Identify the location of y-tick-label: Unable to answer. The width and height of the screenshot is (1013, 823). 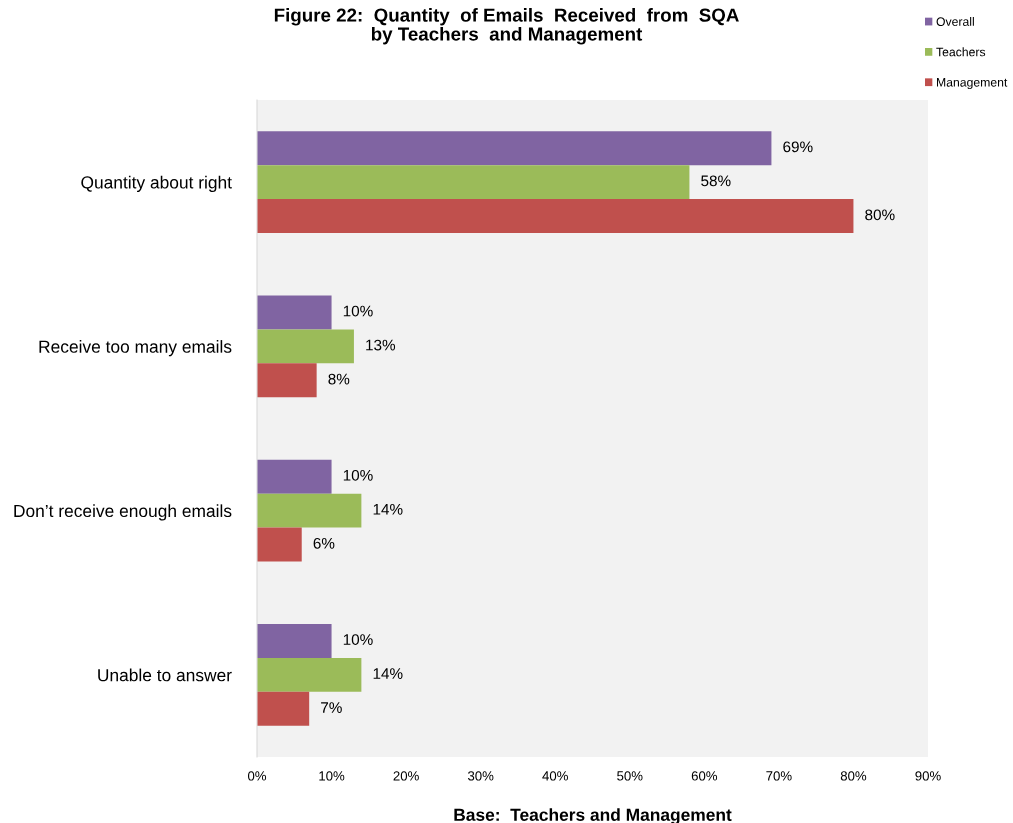
(165, 675).